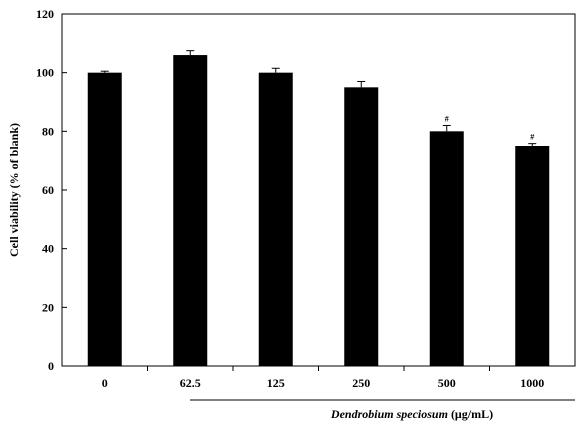 Image resolution: width=578 pixels, height=423 pixels. I want to click on x-axis-label-unit: (μg/mL), so click(470, 414).